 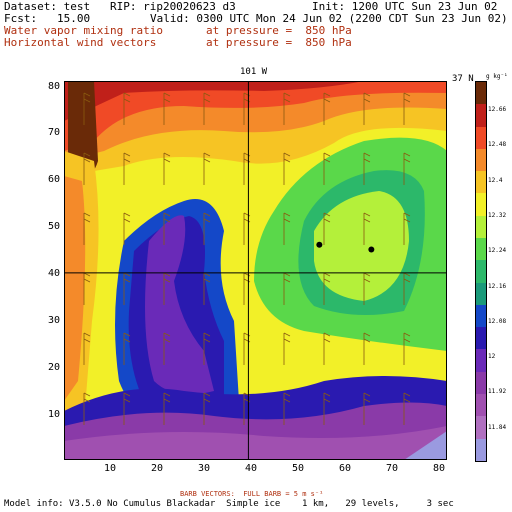 What do you see at coordinates (53, 132) in the screenshot?
I see `y-tick-label: 70` at bounding box center [53, 132].